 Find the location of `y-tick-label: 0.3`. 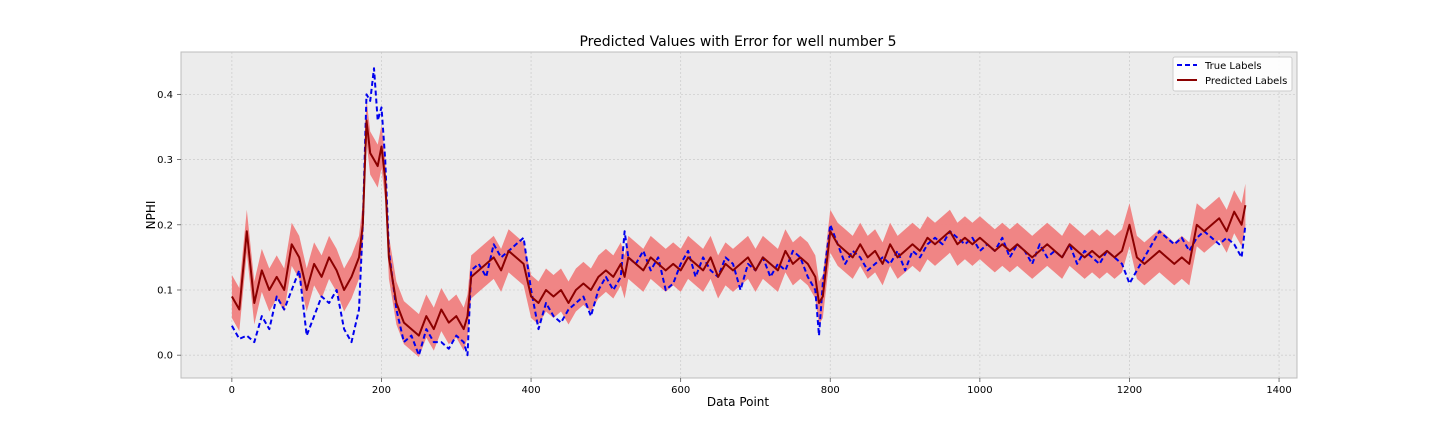

y-tick-label: 0.3 is located at coordinates (165, 160).